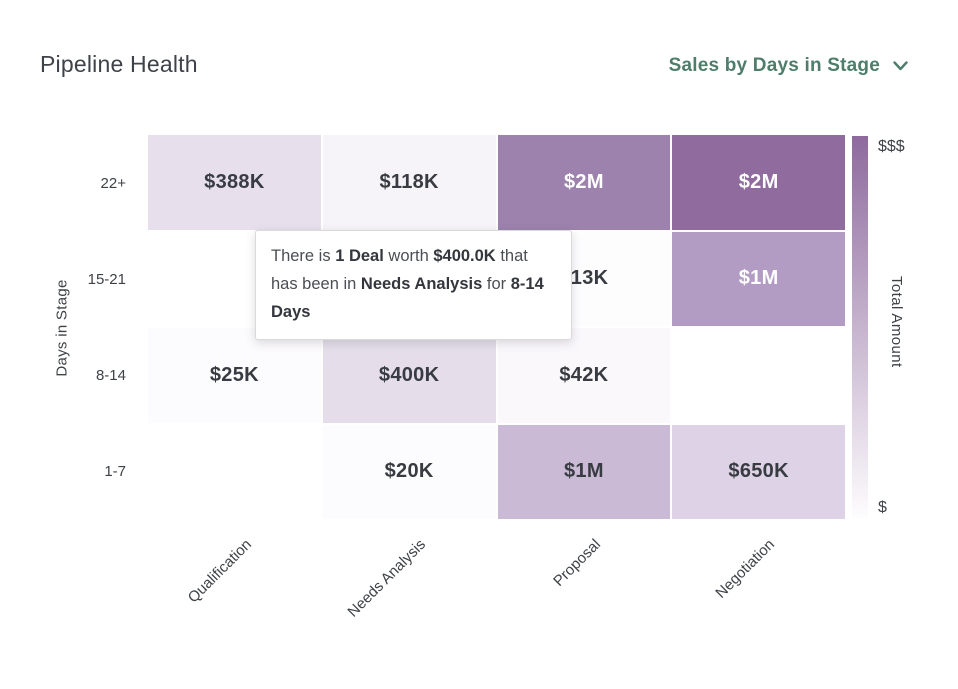 This screenshot has height=689, width=958. I want to click on y-tick-1-7: 1-7, so click(115, 471).